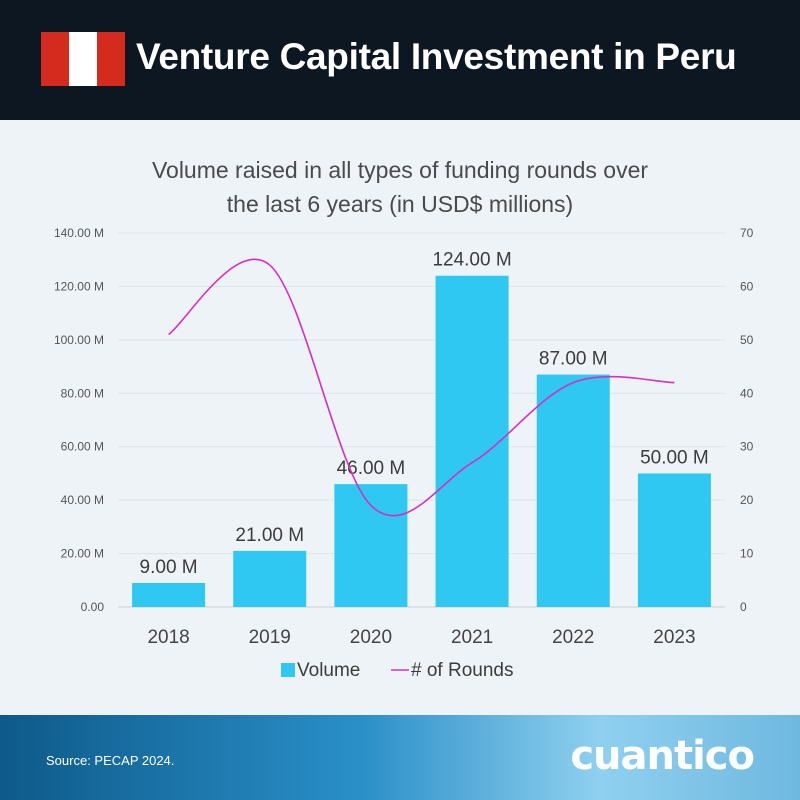 This screenshot has height=800, width=800. What do you see at coordinates (328, 670) in the screenshot?
I see `legend-label-volume: Volume` at bounding box center [328, 670].